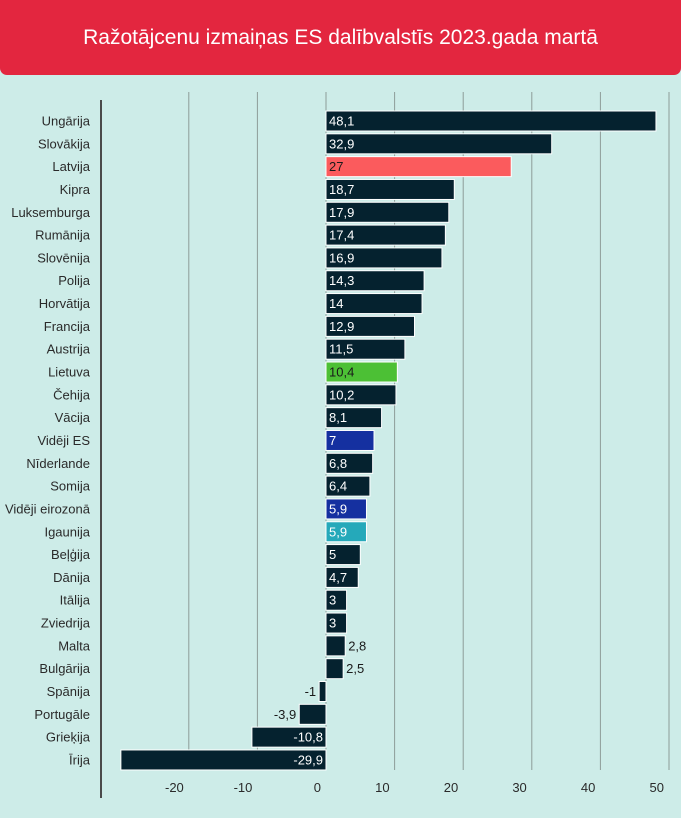 This screenshot has width=681, height=818. What do you see at coordinates (64, 257) in the screenshot?
I see `category-label: Slovēnija` at bounding box center [64, 257].